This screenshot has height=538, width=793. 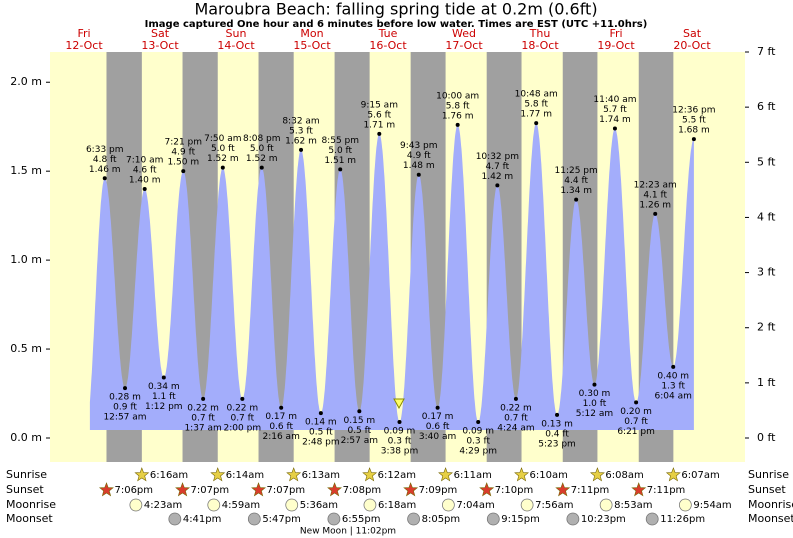 What do you see at coordinates (163, 505) in the screenshot?
I see `moonrise-time: 4:23am` at bounding box center [163, 505].